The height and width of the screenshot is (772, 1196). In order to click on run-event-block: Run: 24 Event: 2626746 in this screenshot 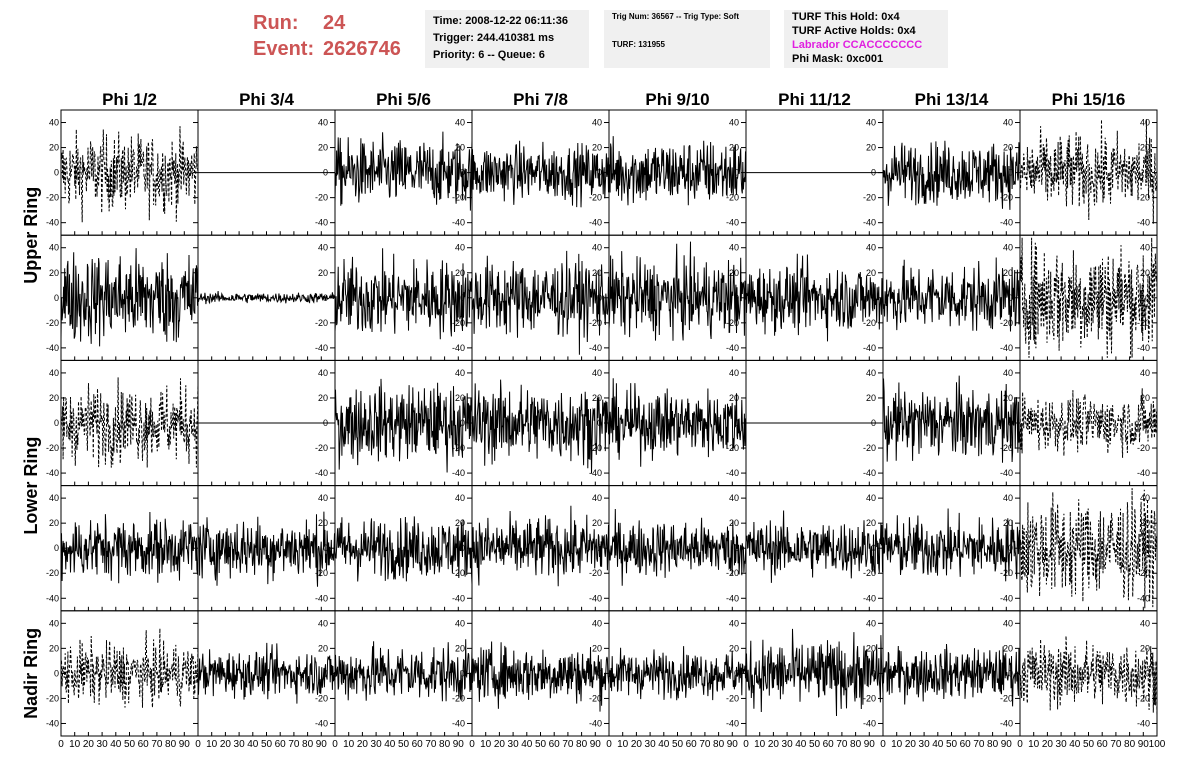, I will do `click(327, 36)`.